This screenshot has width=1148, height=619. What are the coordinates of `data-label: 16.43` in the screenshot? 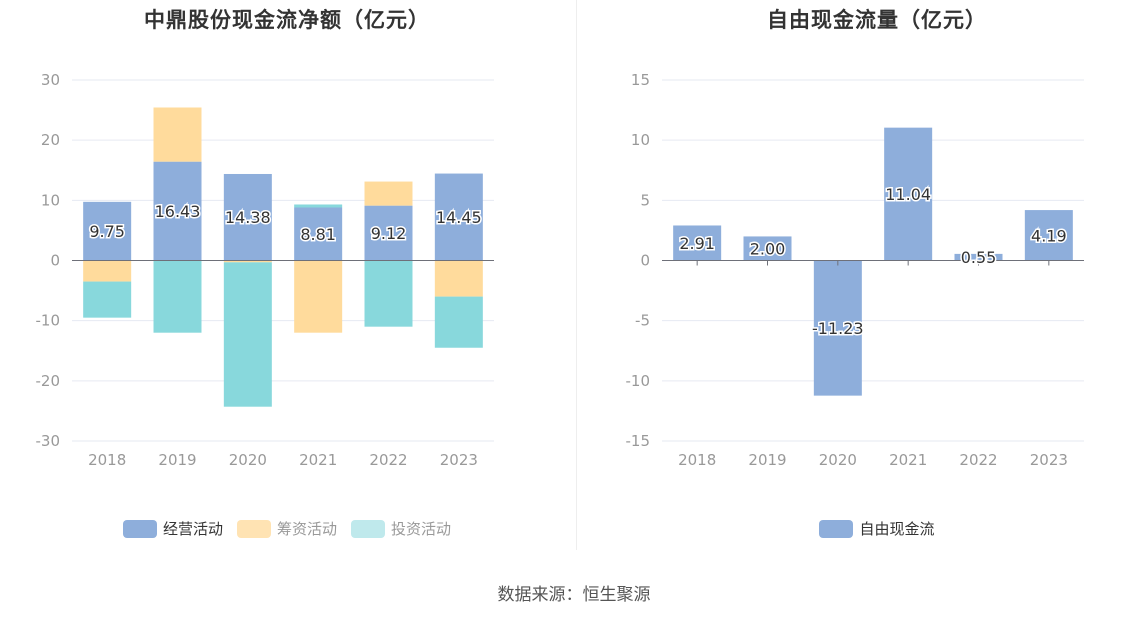 It's located at (178, 211).